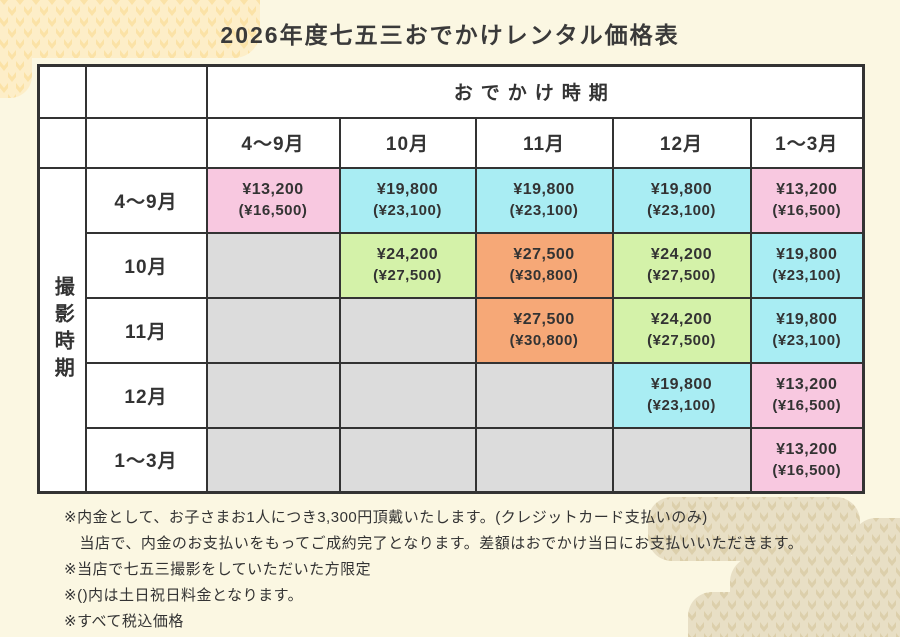  What do you see at coordinates (218, 569) in the screenshot?
I see `footnote-line: ※当店で七五三撮影をしていただいた方限定` at bounding box center [218, 569].